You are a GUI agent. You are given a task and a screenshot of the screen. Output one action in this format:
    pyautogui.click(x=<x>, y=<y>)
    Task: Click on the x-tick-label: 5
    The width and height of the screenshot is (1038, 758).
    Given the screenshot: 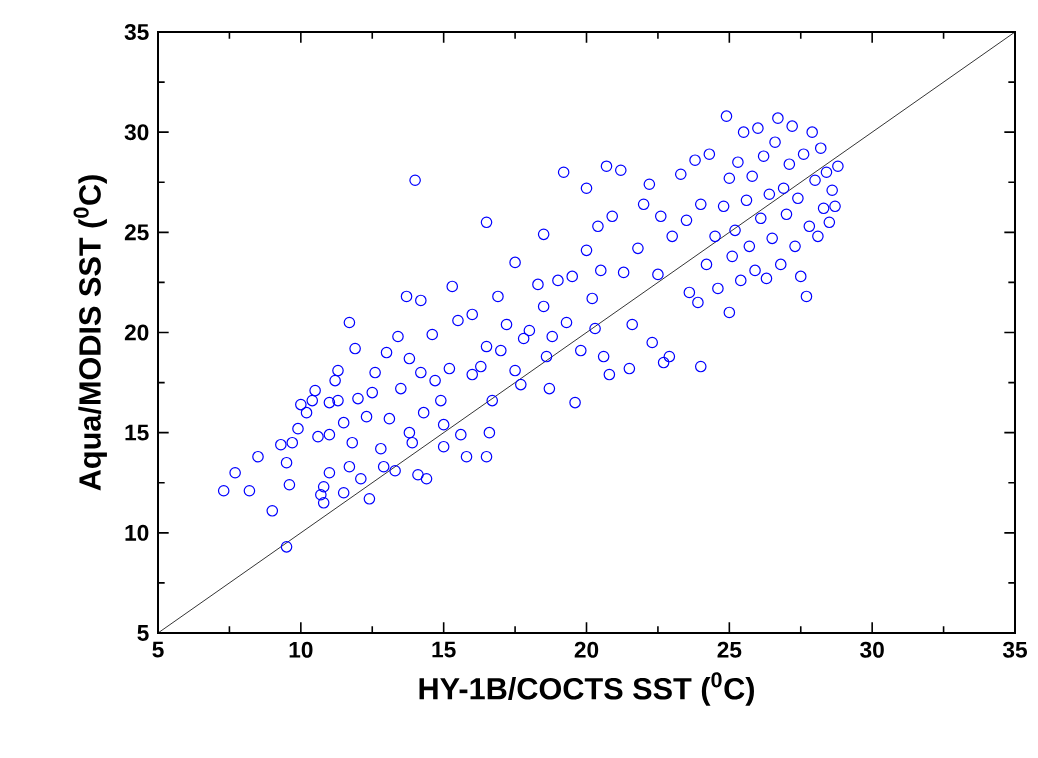 What is the action you would take?
    pyautogui.click(x=158, y=649)
    